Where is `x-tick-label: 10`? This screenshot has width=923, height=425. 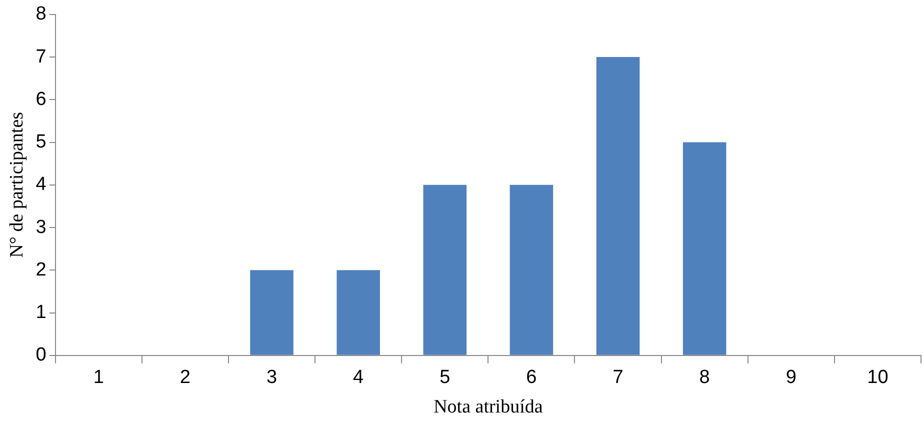
x-tick-label: 10 is located at coordinates (877, 377).